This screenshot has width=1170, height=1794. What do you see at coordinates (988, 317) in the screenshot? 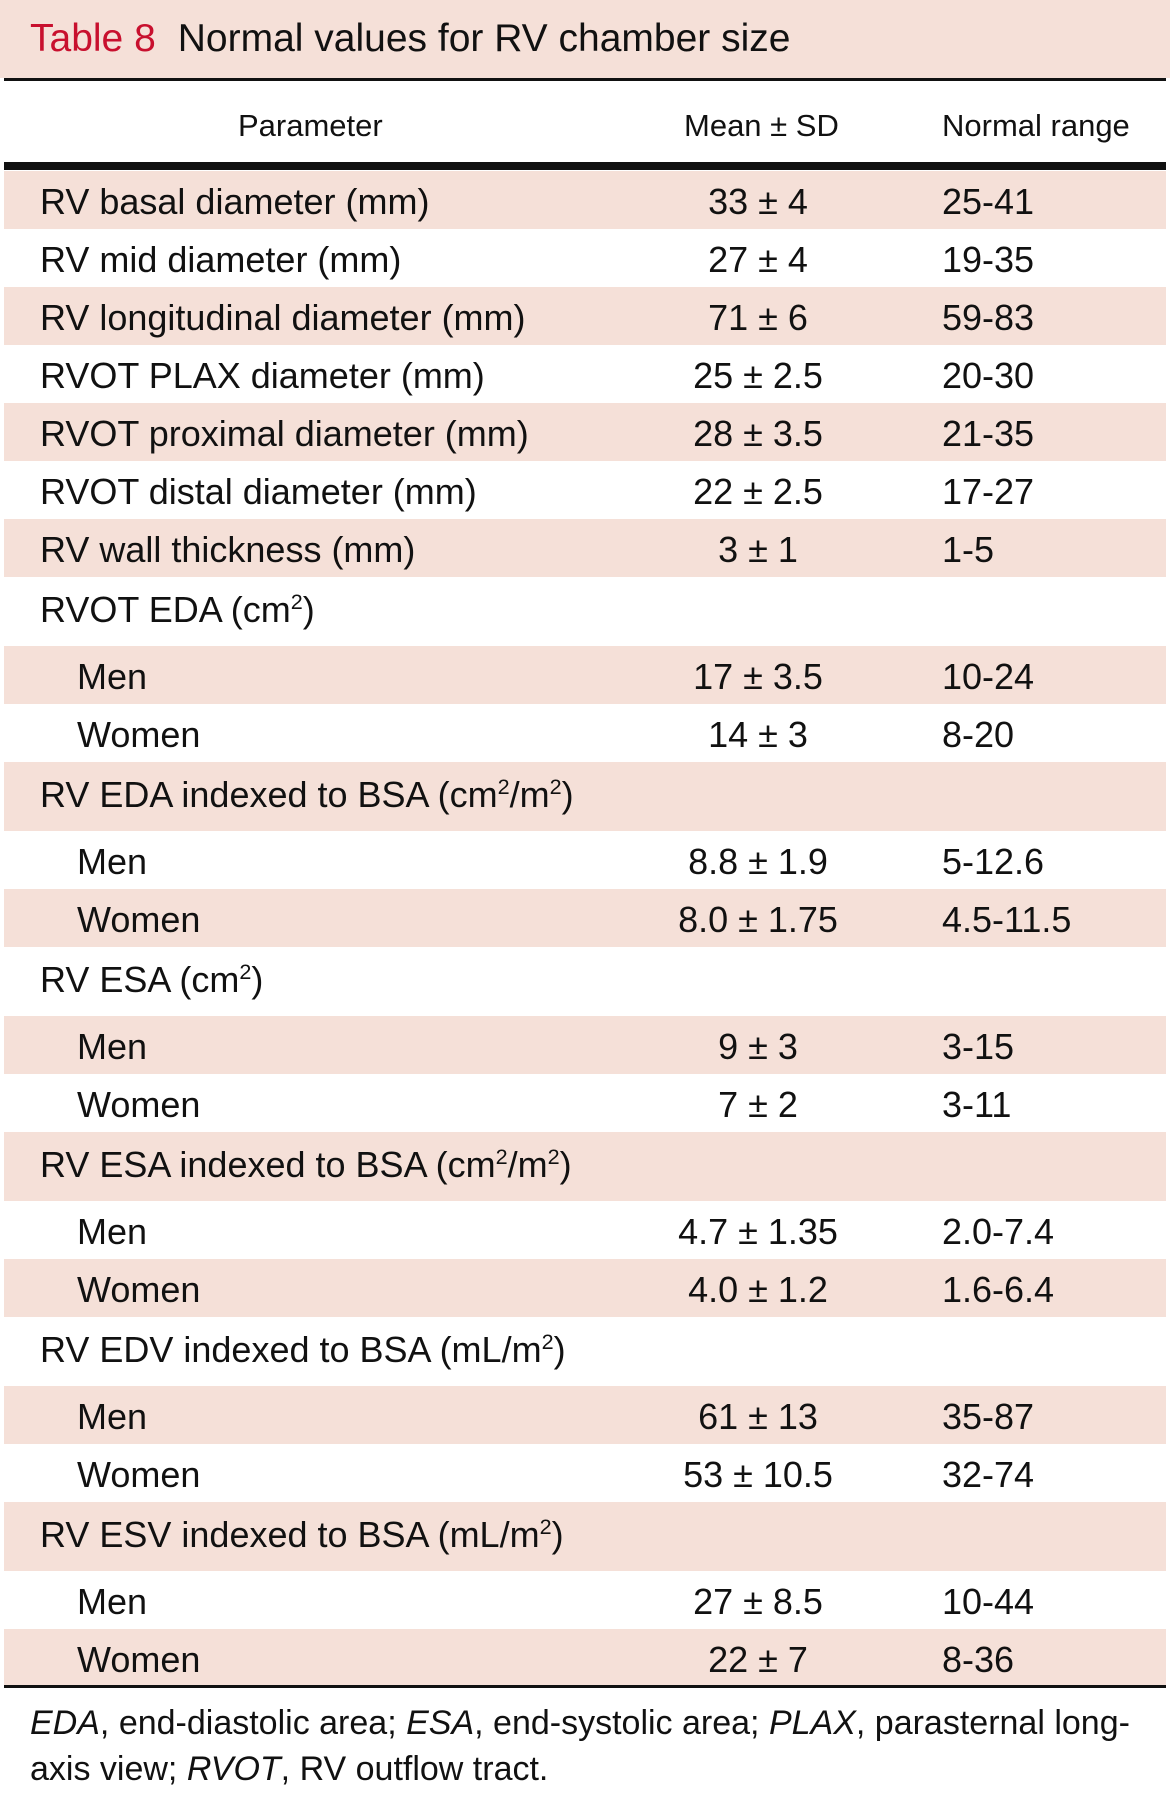
I see `normal-range-cell: 59-83` at bounding box center [988, 317].